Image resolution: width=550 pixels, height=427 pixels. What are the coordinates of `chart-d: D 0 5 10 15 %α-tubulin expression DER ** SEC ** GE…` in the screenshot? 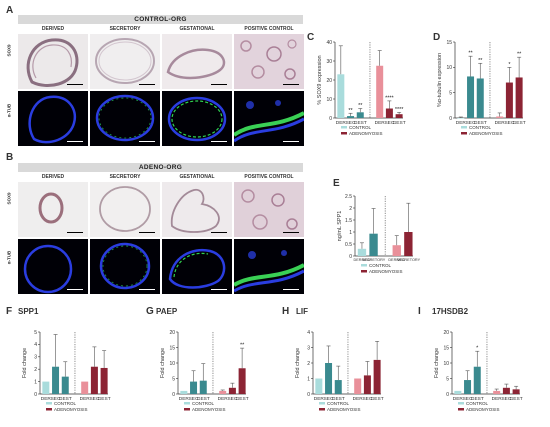 It's located at (479, 84).